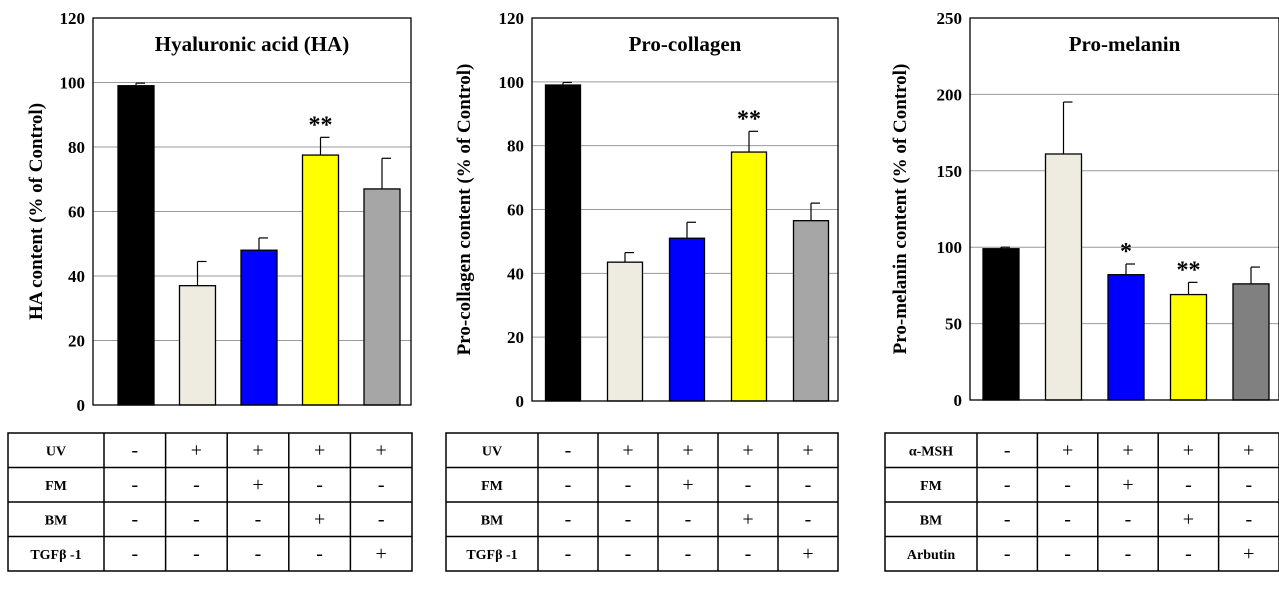 The height and width of the screenshot is (591, 1279). What do you see at coordinates (515, 273) in the screenshot?
I see `y-tick-label: 40` at bounding box center [515, 273].